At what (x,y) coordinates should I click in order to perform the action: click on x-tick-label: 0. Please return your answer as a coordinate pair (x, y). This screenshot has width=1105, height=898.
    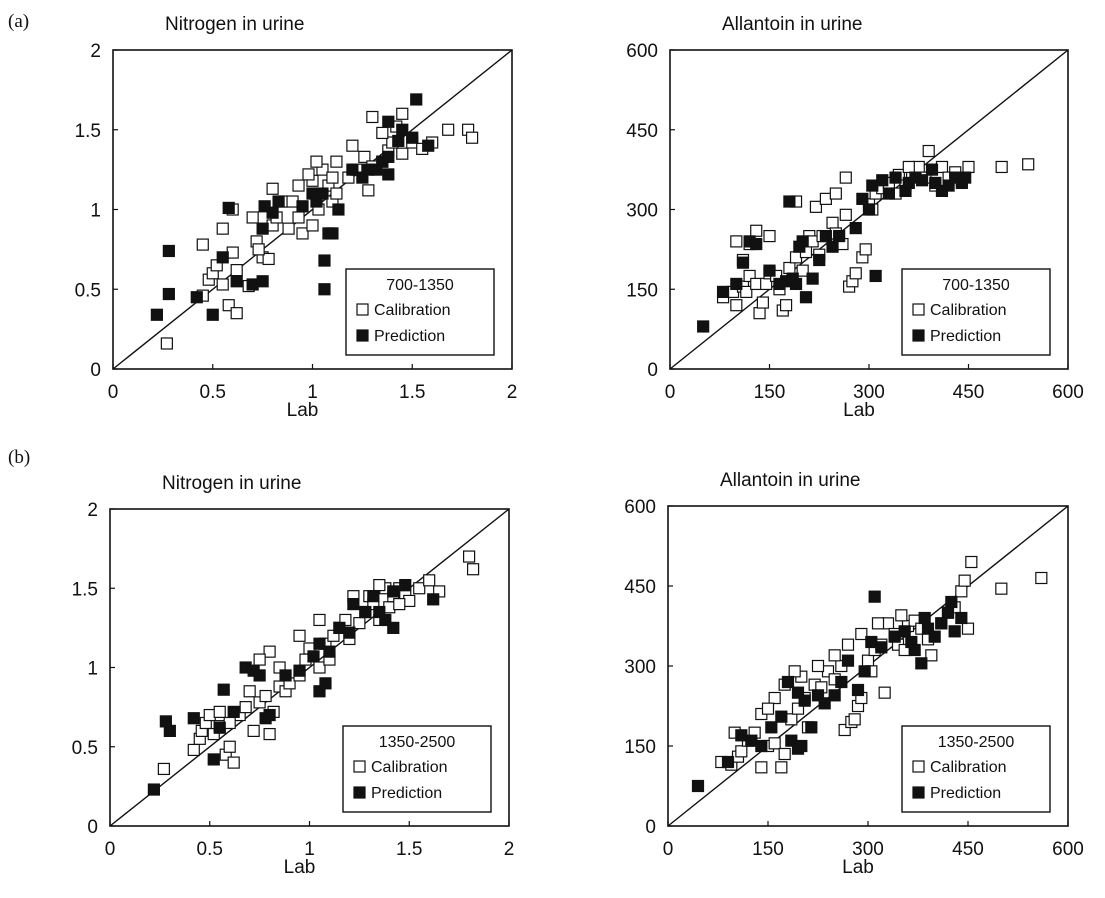
    Looking at the image, I should click on (110, 849).